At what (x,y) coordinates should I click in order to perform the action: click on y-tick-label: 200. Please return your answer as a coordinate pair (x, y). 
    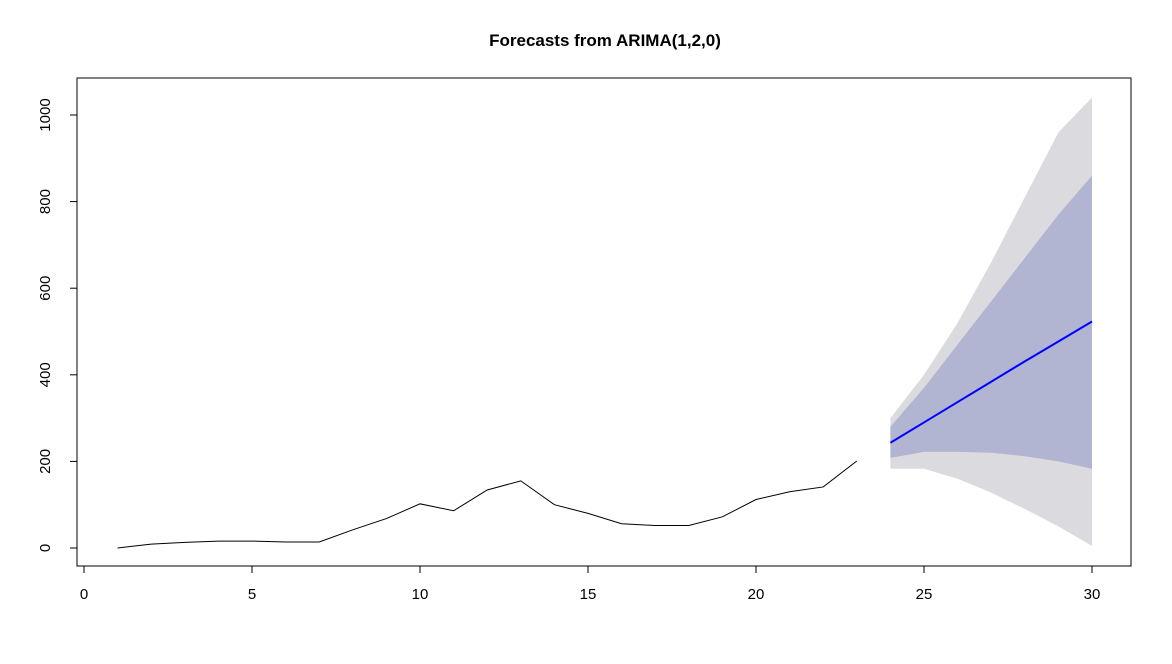
    Looking at the image, I should click on (45, 461).